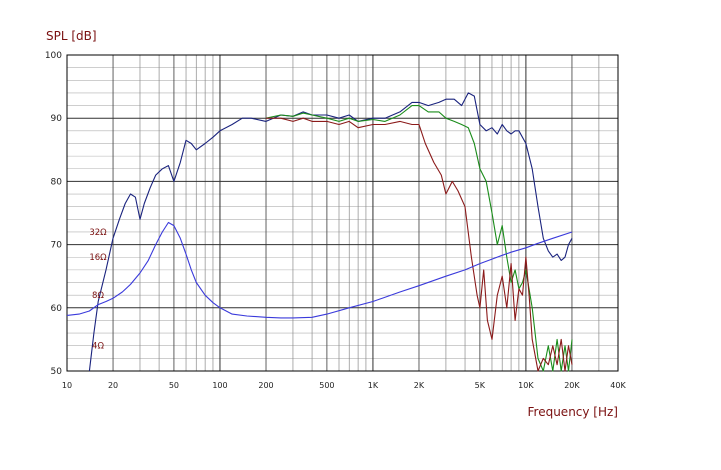 The height and width of the screenshot is (470, 721). What do you see at coordinates (526, 385) in the screenshot?
I see `x-tick-label: 10K` at bounding box center [526, 385].